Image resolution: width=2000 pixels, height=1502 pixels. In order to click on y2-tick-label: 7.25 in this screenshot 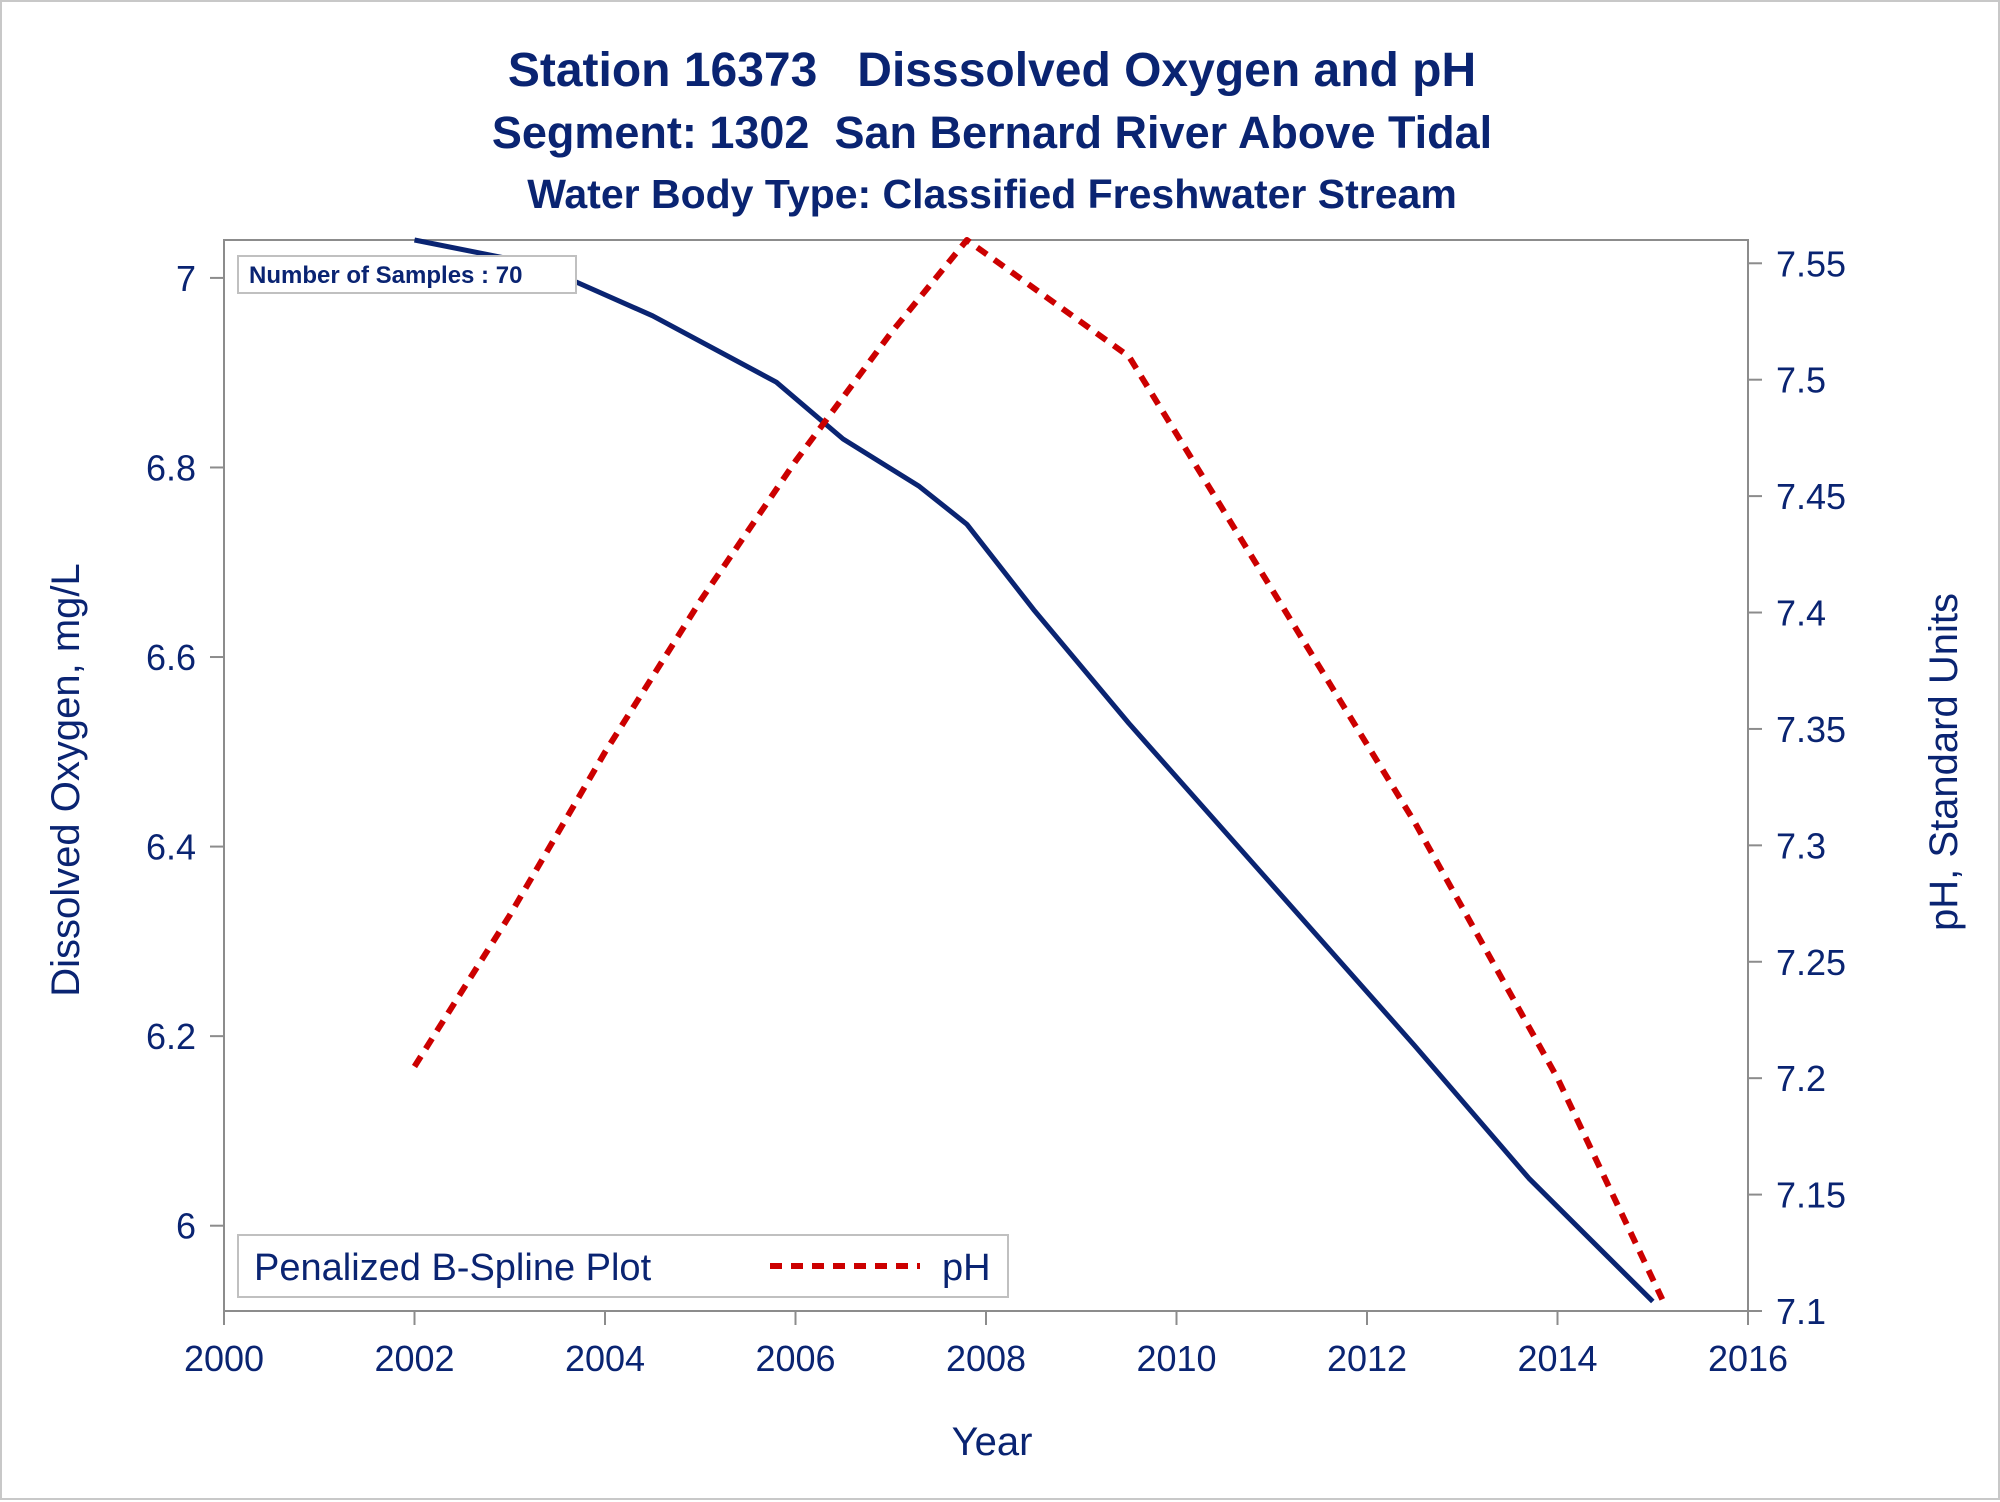, I will do `click(1811, 962)`.